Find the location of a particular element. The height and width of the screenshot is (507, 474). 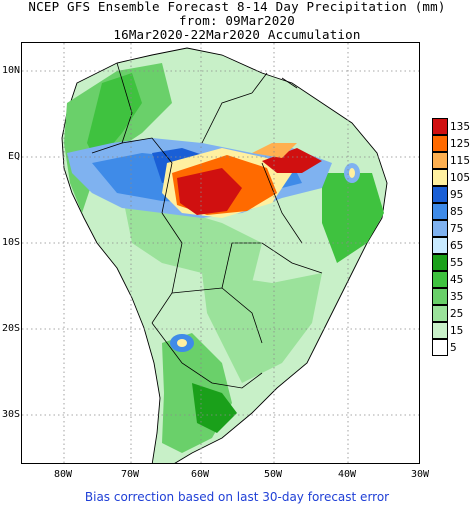

lon-label-40w: 40W is located at coordinates (347, 474).